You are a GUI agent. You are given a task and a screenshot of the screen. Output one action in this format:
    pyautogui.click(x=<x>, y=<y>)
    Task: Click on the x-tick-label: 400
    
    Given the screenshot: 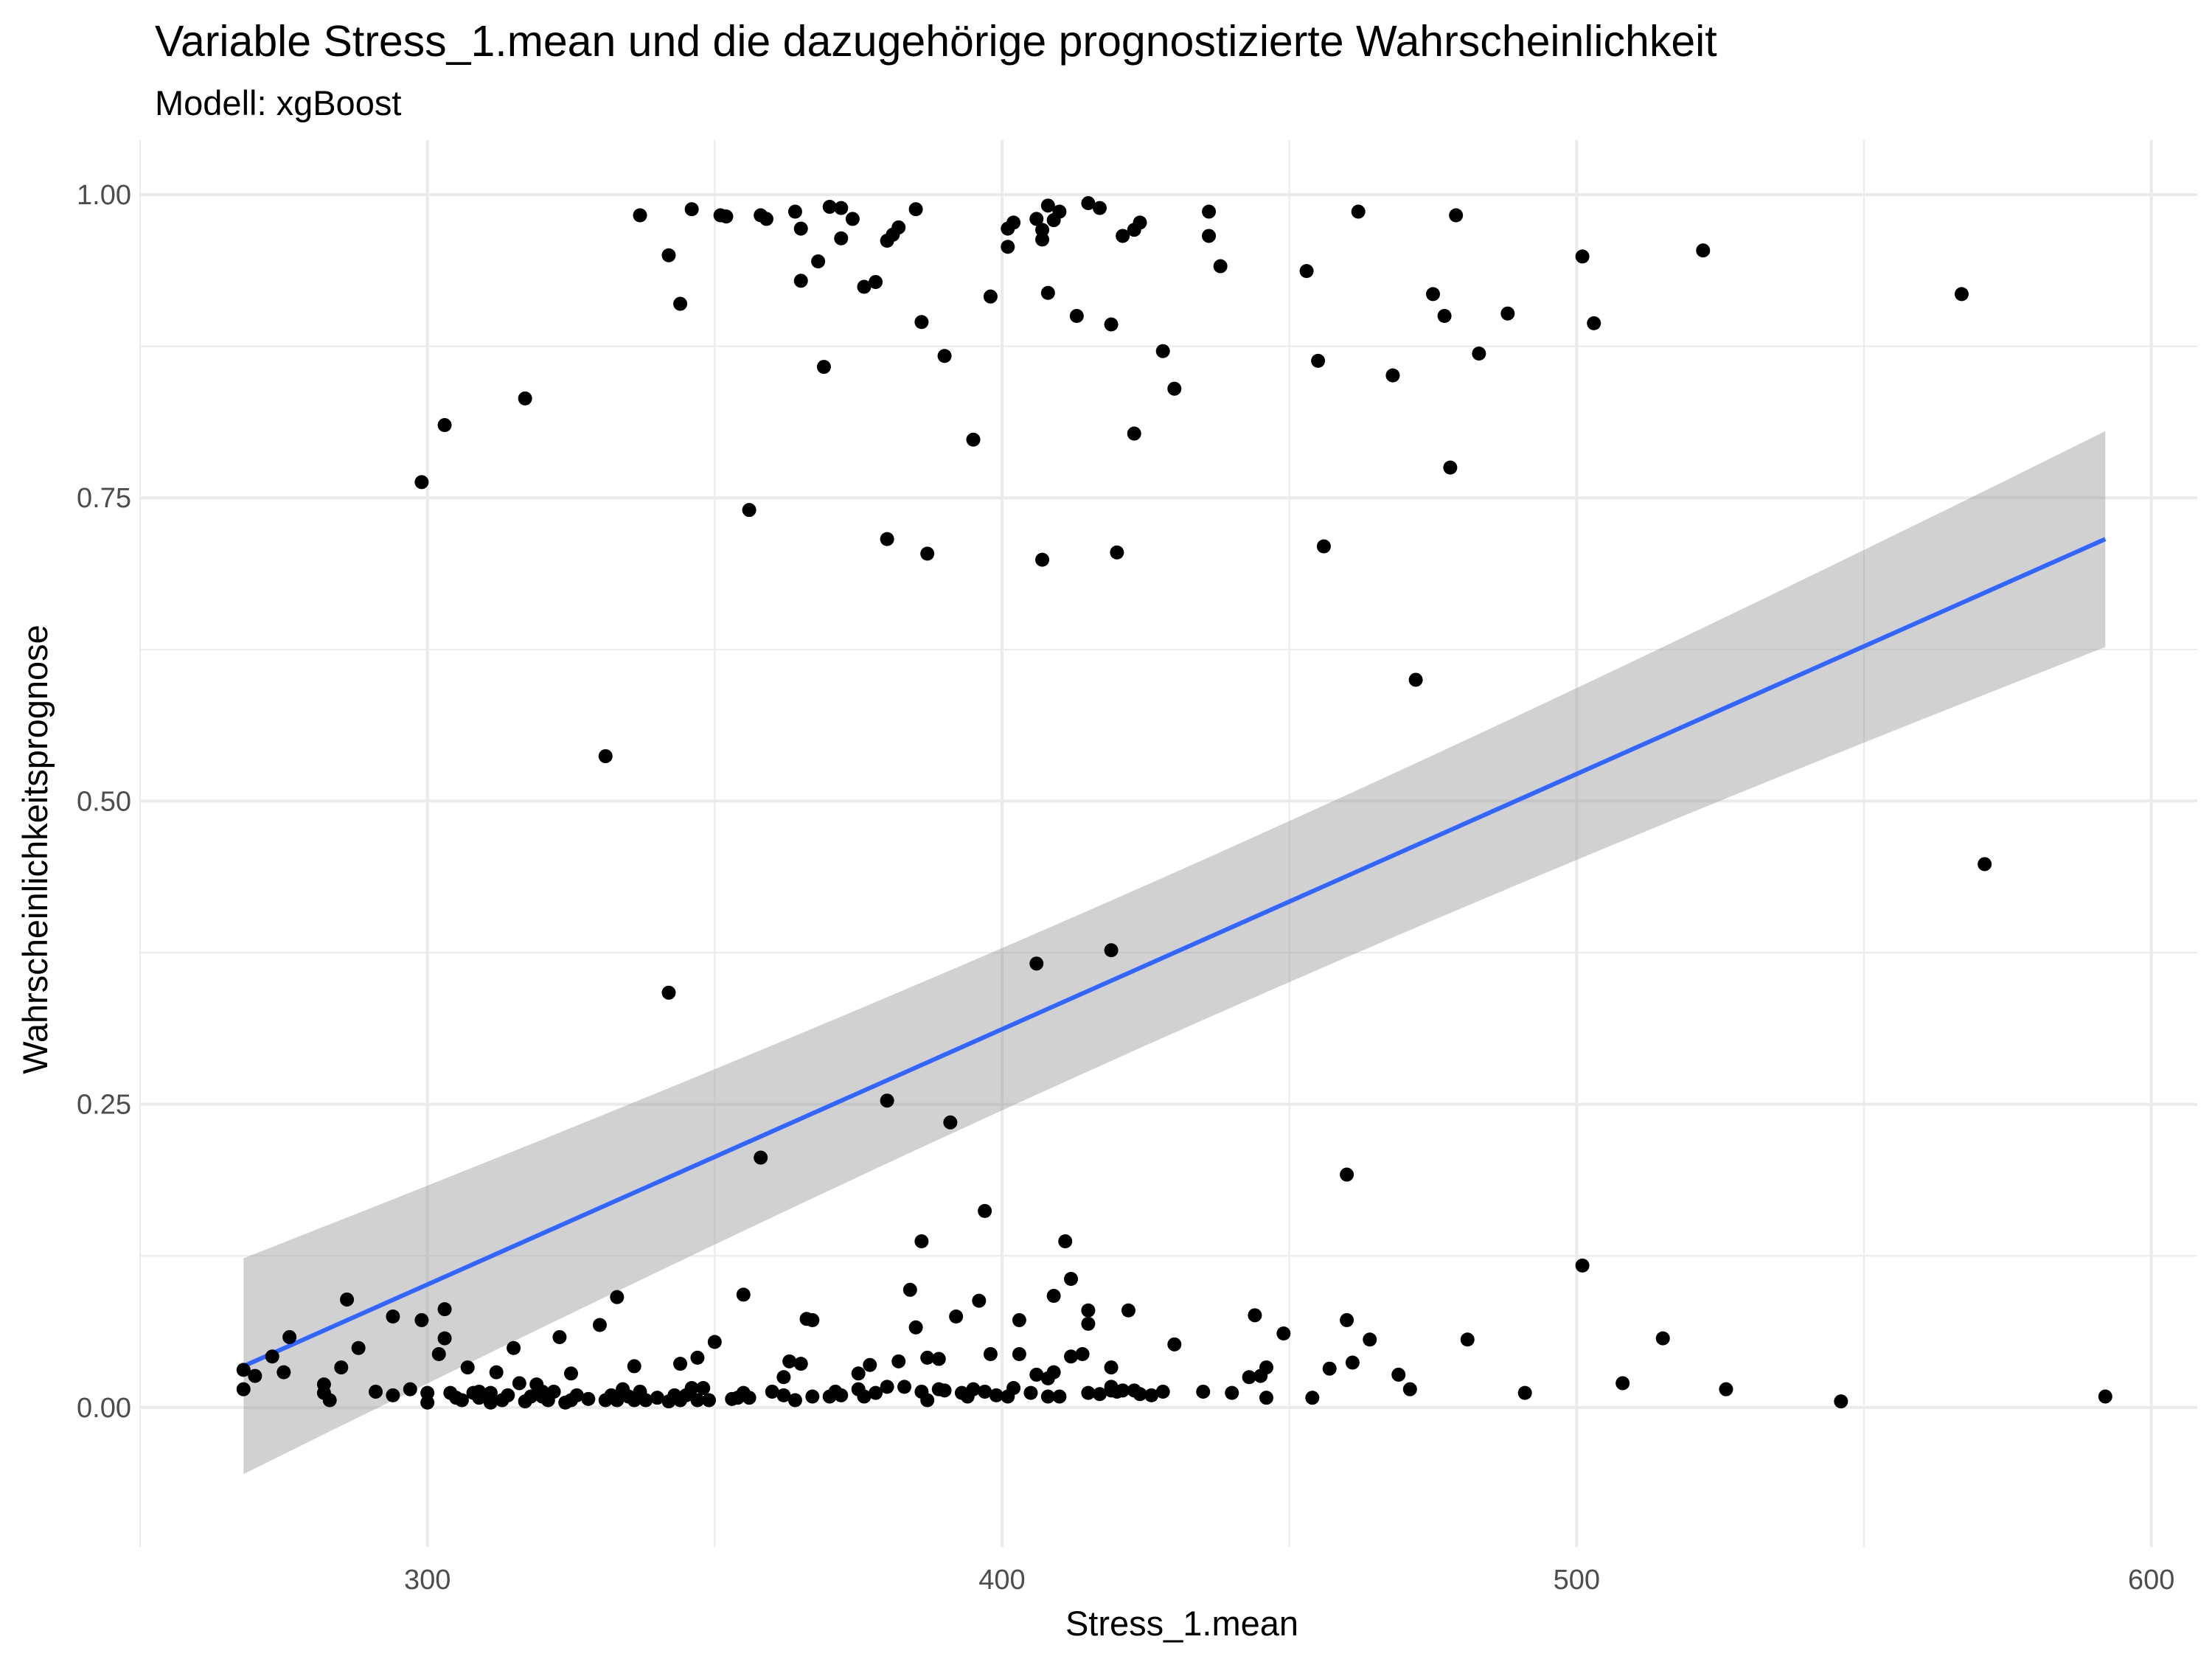 What is the action you would take?
    pyautogui.click(x=1001, y=1580)
    